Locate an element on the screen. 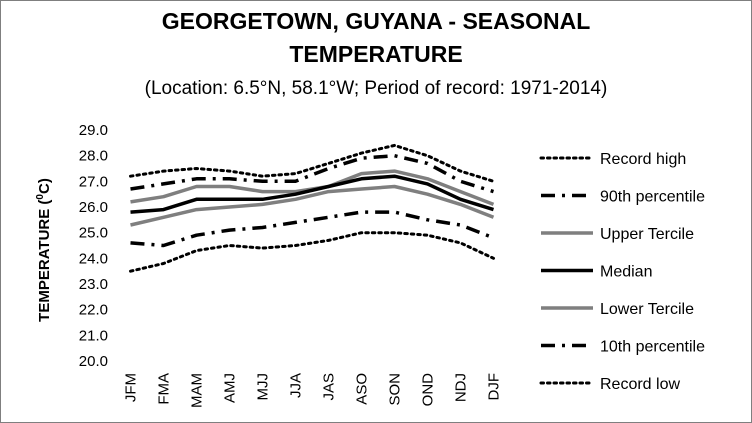 The height and width of the screenshot is (423, 752). chart-title-line2: TEMPERATURE is located at coordinates (376, 54).